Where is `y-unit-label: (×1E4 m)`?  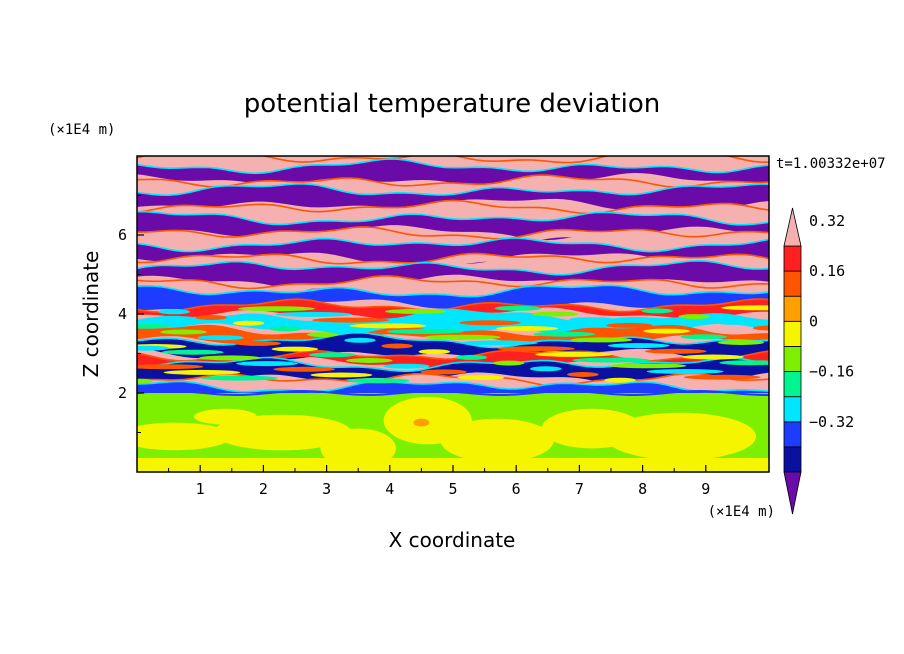
y-unit-label: (×1E4 m) is located at coordinates (81, 130).